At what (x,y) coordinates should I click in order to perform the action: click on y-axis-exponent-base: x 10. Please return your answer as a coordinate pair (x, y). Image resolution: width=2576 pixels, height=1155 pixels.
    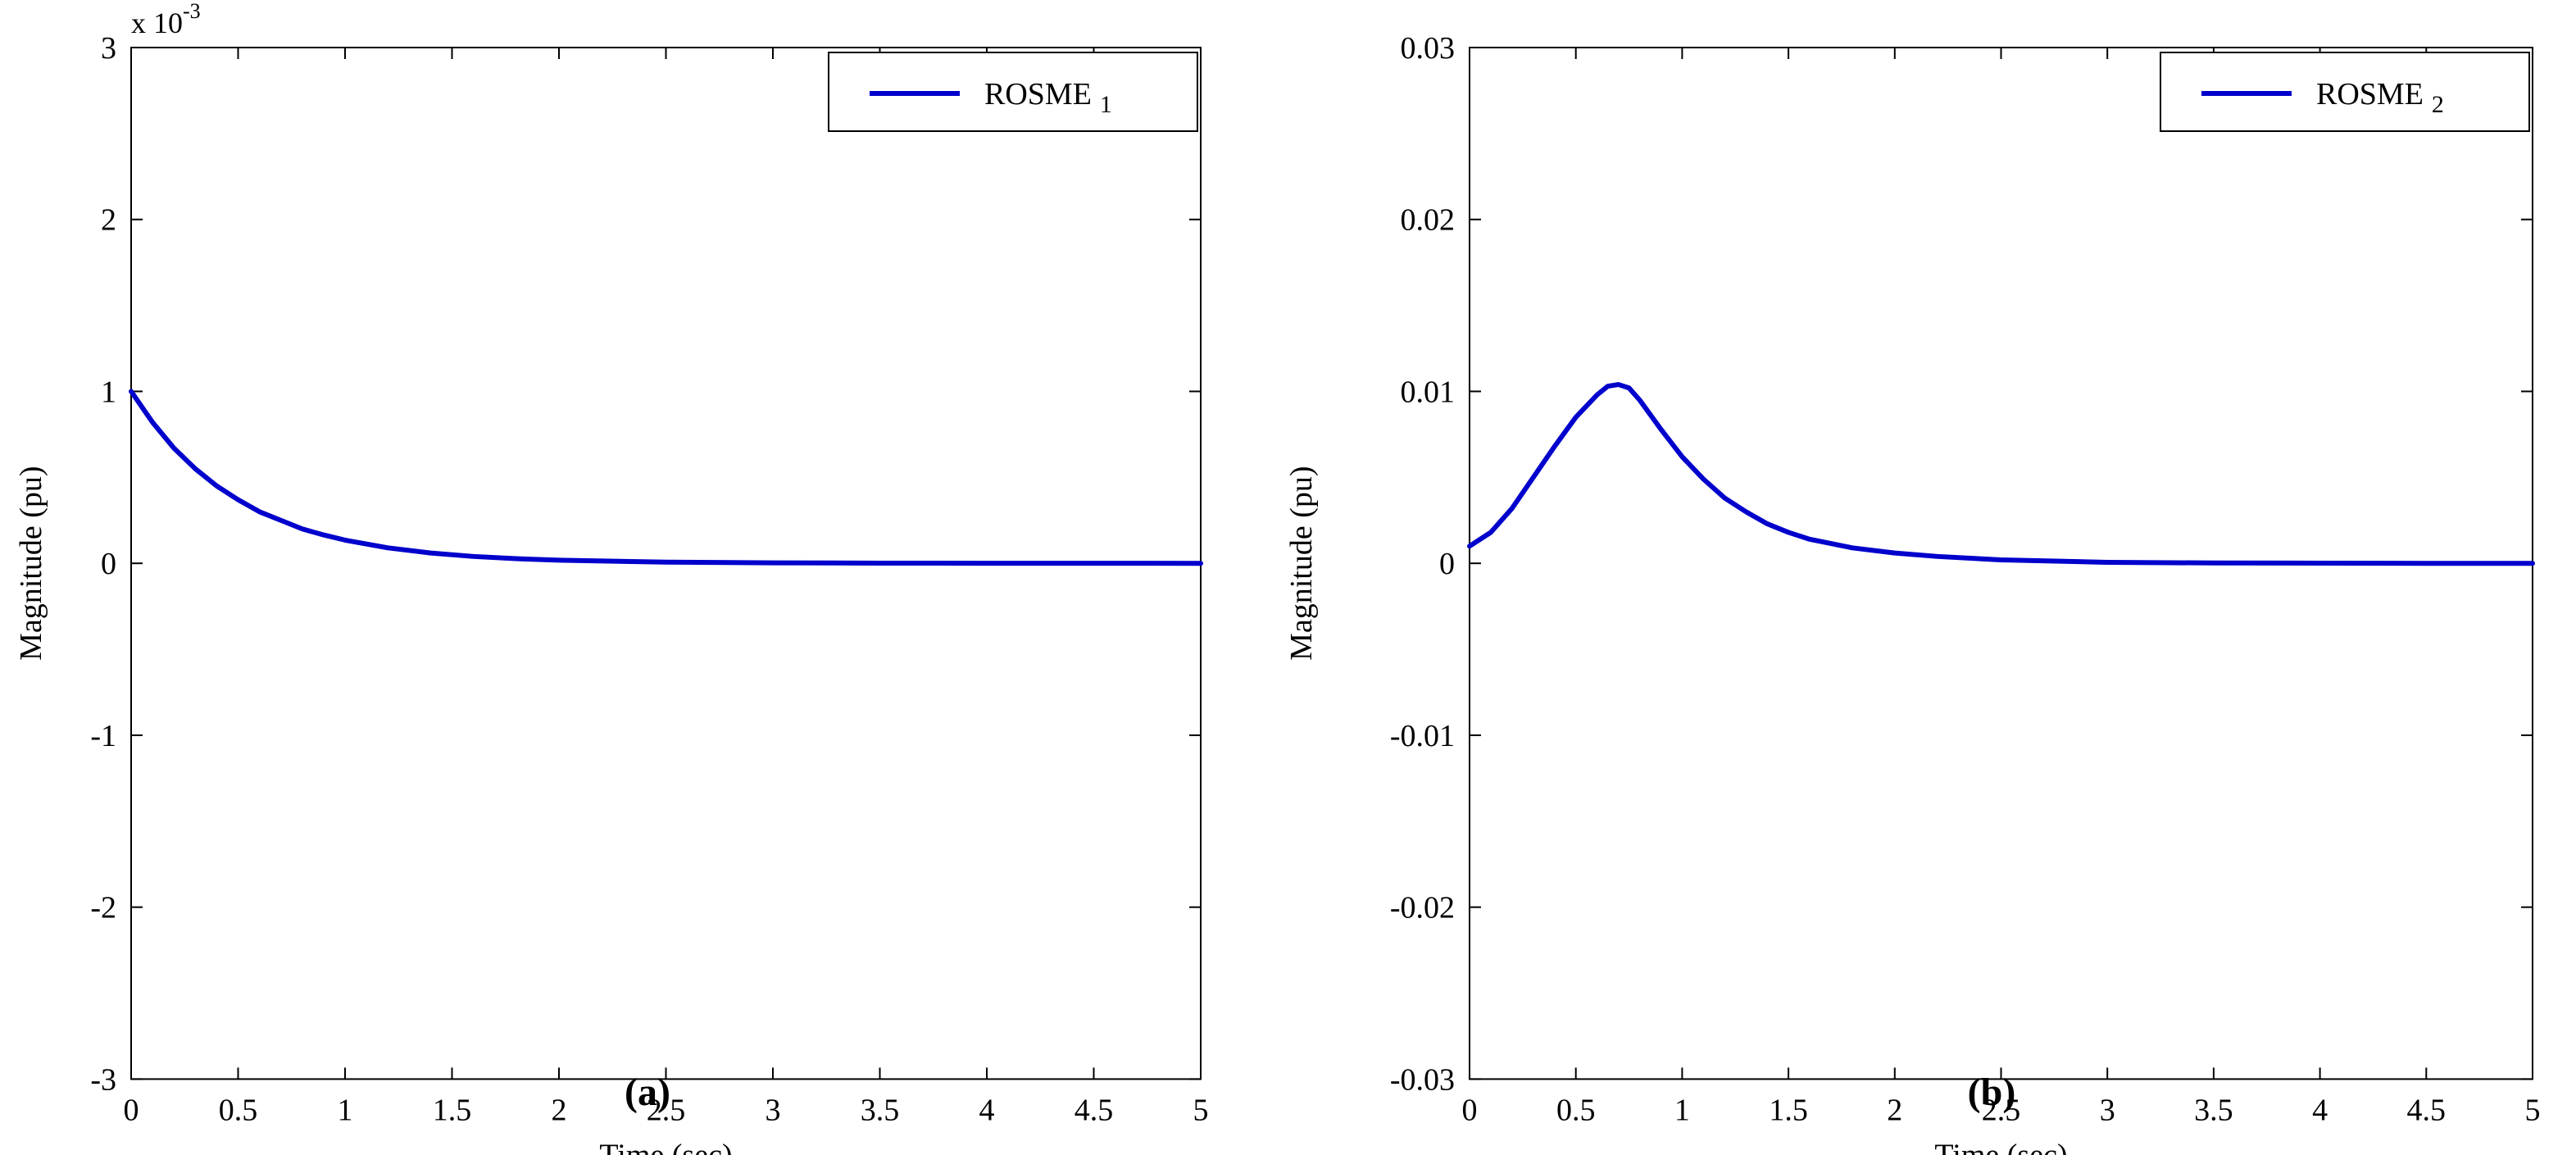
    Looking at the image, I should click on (157, 23).